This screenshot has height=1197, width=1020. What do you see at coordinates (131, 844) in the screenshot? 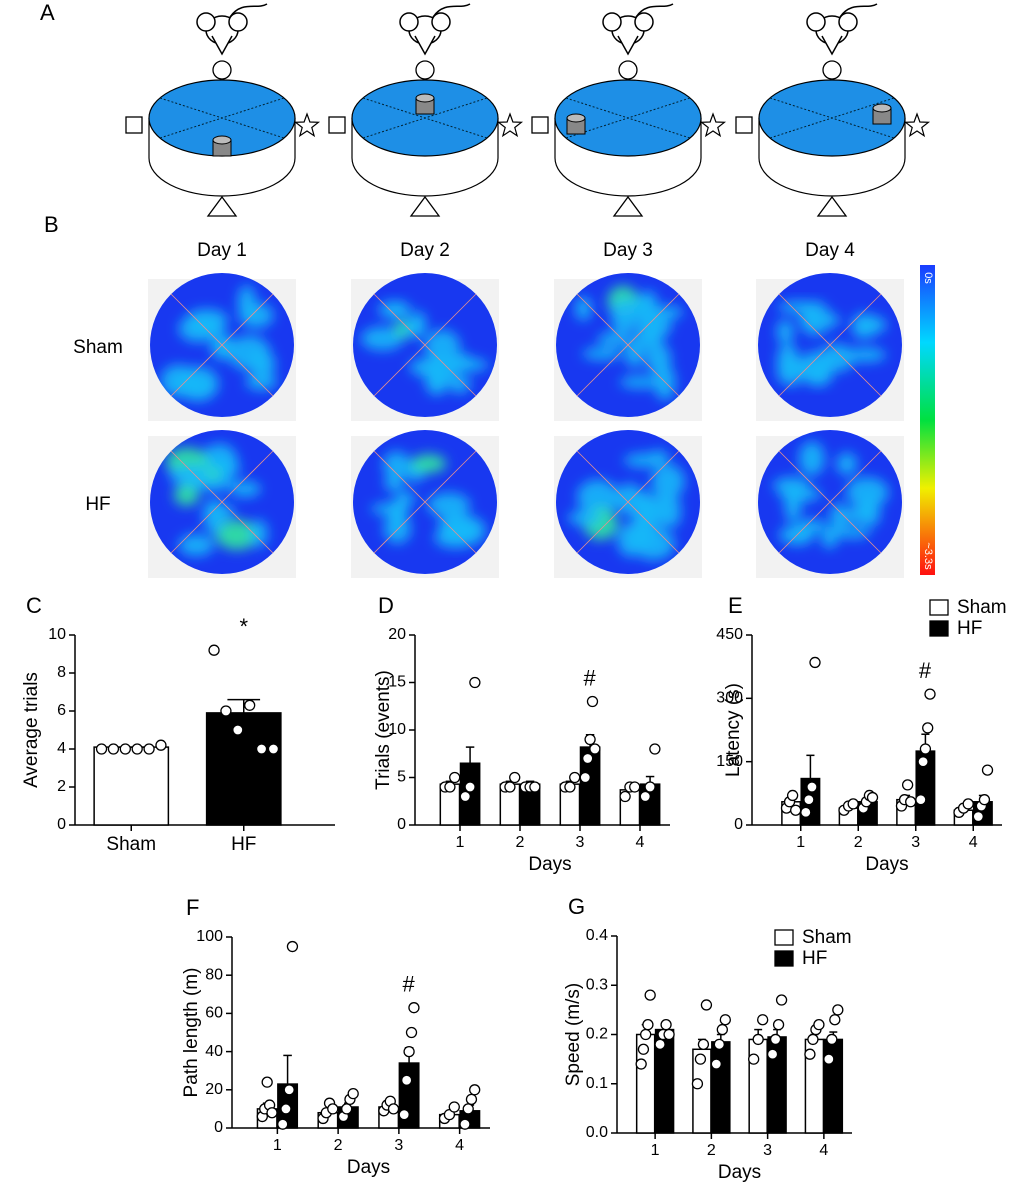
I see `x-tick-label: Sham` at bounding box center [131, 844].